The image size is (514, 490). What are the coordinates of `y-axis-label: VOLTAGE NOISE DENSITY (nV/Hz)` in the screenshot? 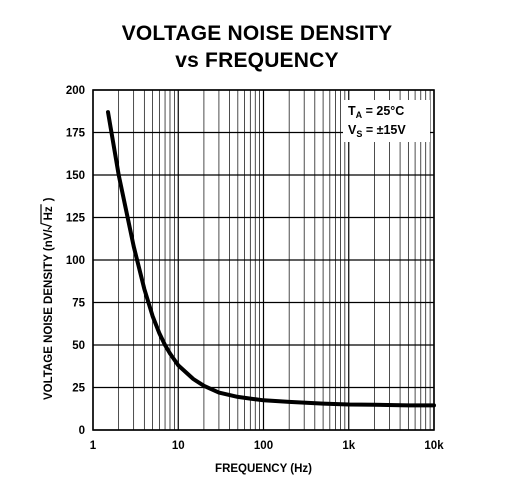 It's located at (47, 298).